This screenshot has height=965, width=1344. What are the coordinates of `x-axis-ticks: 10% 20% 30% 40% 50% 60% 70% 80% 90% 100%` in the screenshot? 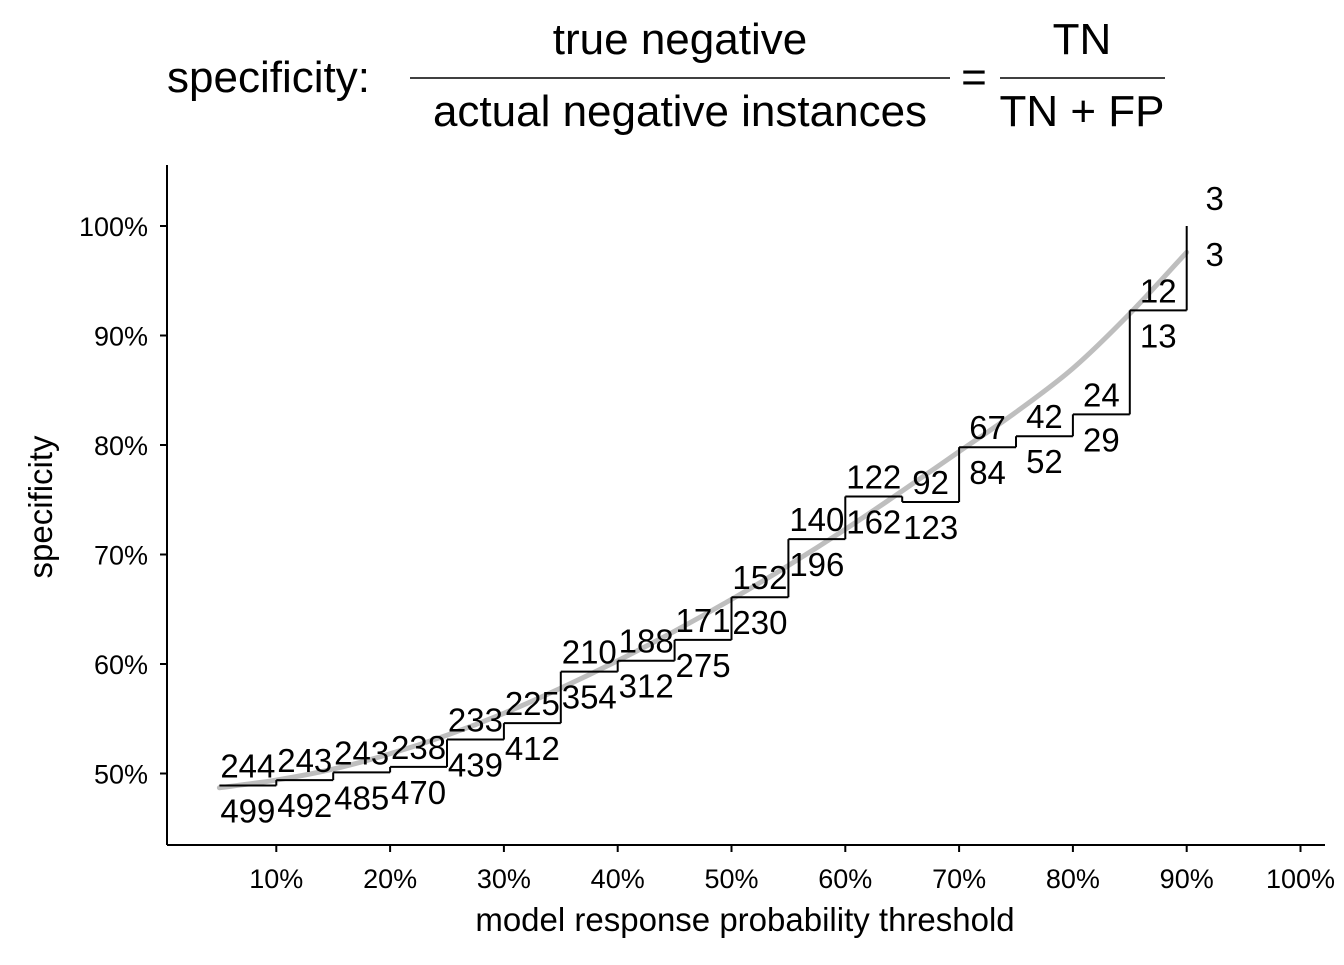 It's located at (792, 869).